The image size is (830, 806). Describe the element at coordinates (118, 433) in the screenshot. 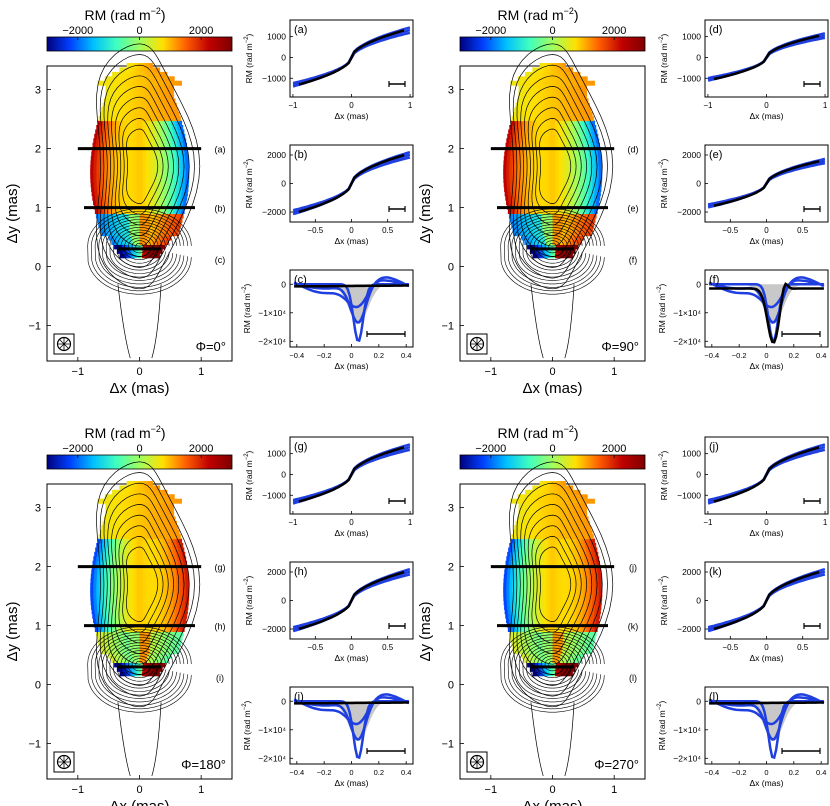

I see `colorbar-label-text: RM (rad m` at that location.